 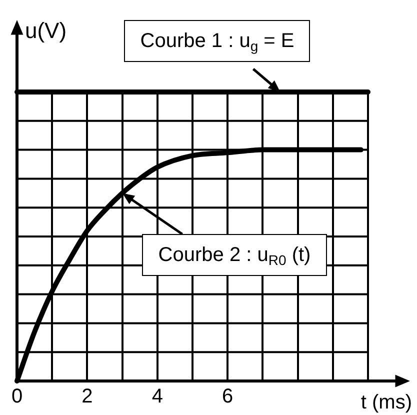 I want to click on x-tick-label: 0, so click(x=17, y=397).